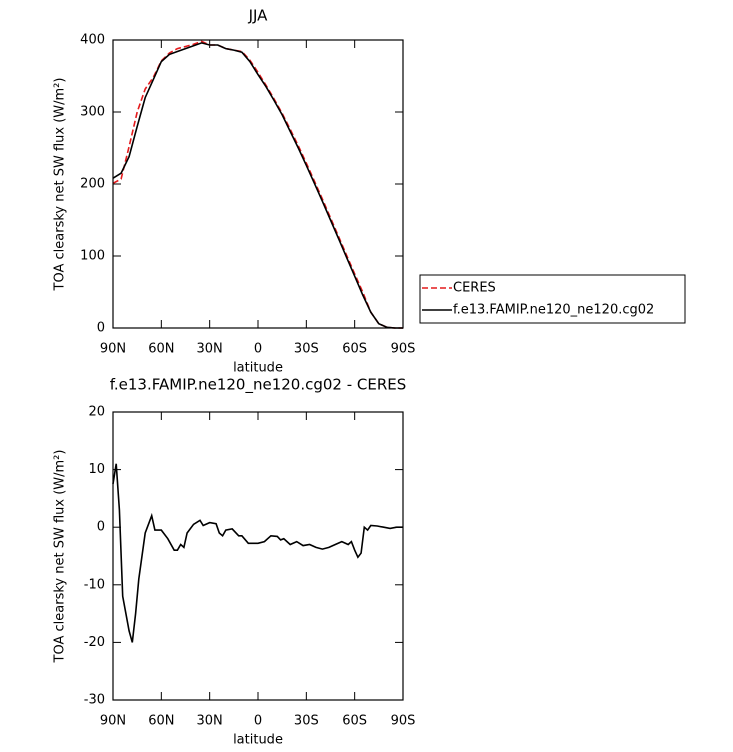 The height and width of the screenshot is (752, 733). Describe the element at coordinates (94, 584) in the screenshot. I see `y-tick-label: -10` at that location.